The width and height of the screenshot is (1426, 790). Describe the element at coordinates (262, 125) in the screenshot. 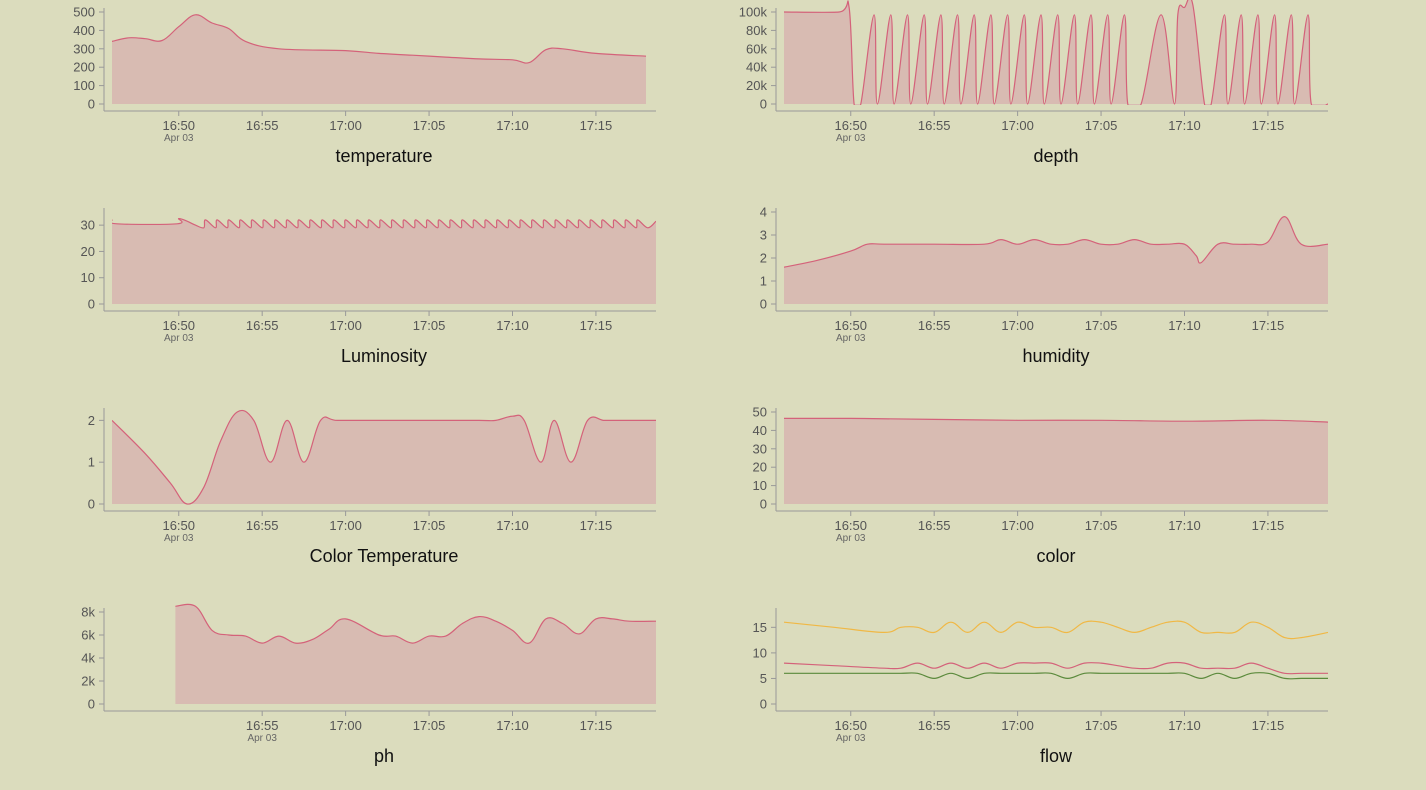

I see `x-tick-label: 16:55` at that location.